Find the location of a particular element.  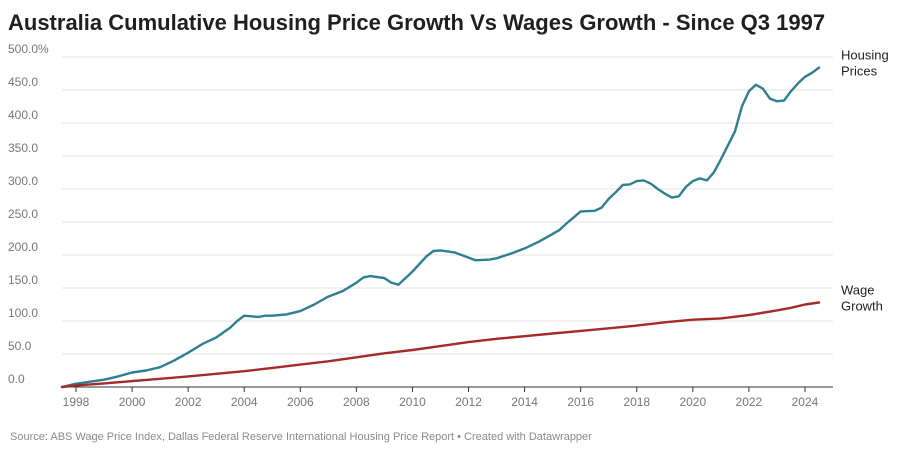

series-label-housing-prices: Prices is located at coordinates (859, 71).